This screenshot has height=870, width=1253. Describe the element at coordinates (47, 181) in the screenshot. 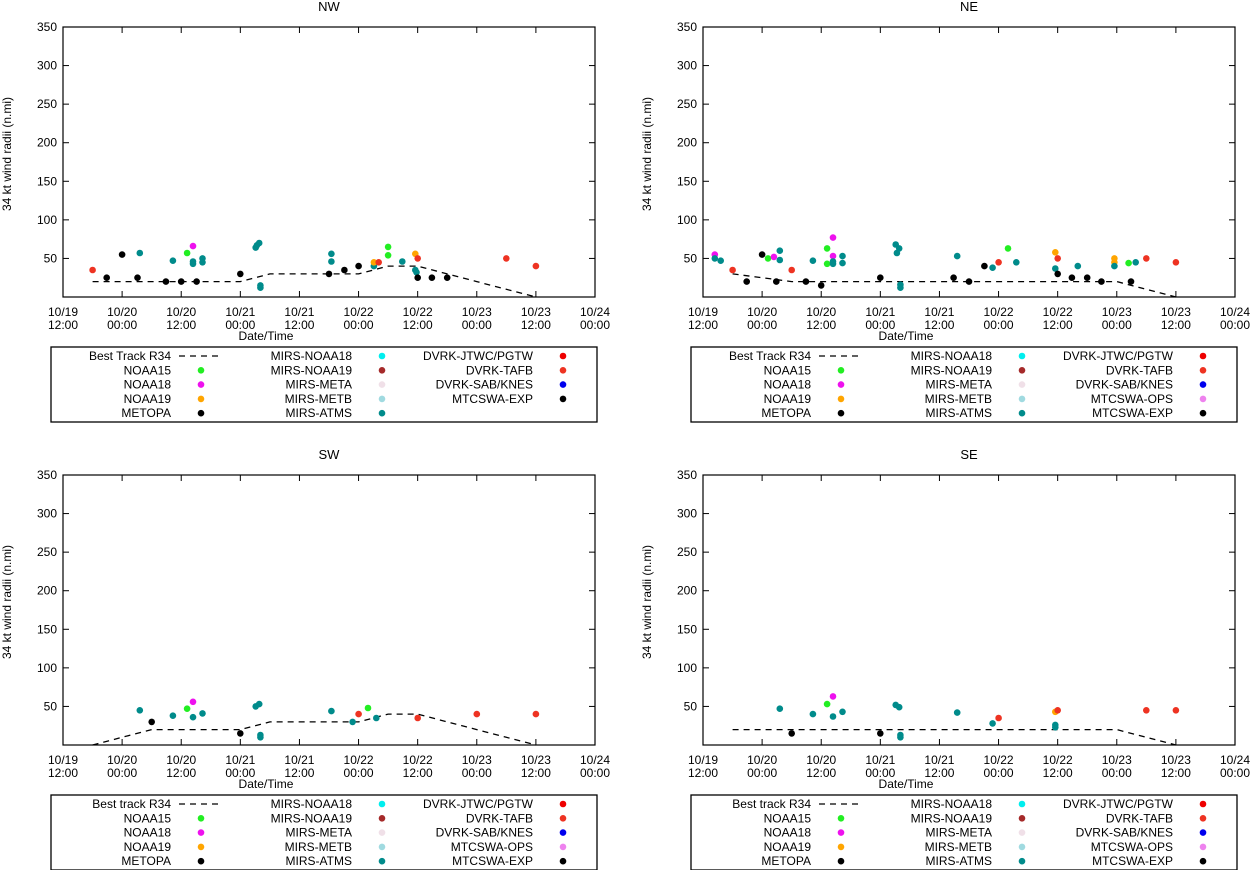

I see `y-tick-label: 150` at that location.